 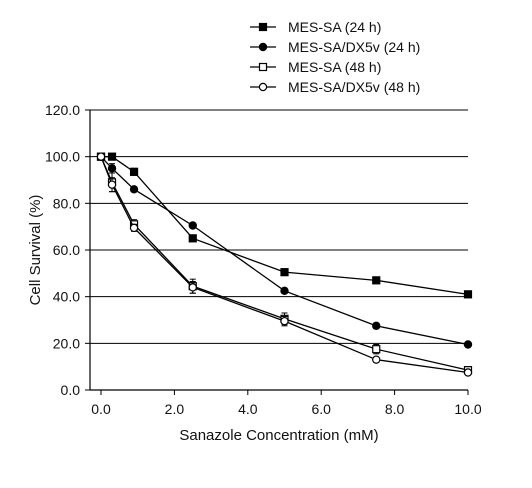 What do you see at coordinates (321, 409) in the screenshot?
I see `x-tick-label: 6.0` at bounding box center [321, 409].